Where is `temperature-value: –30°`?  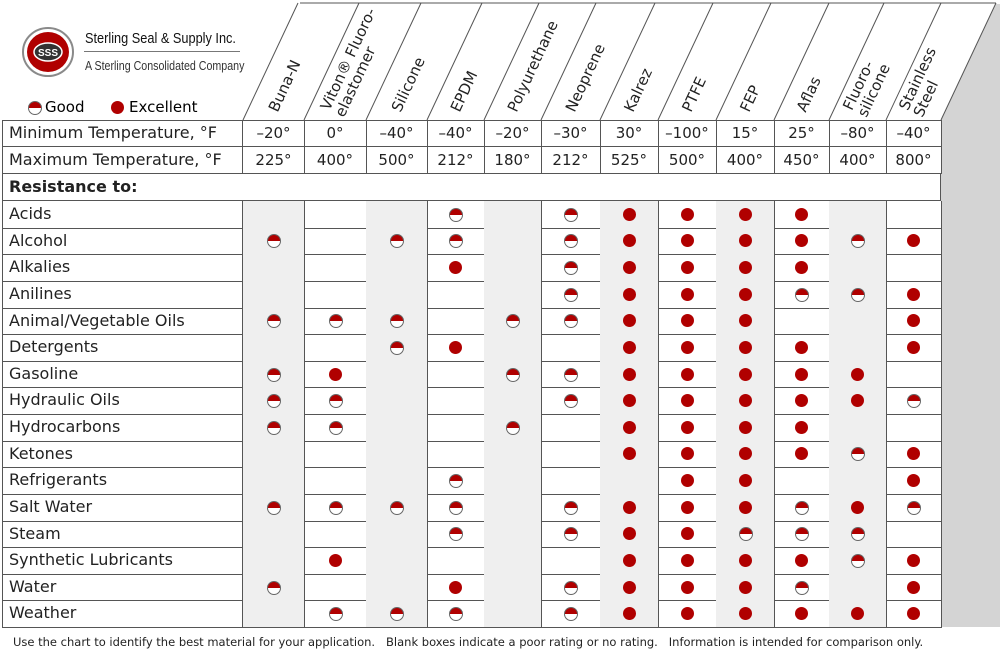
temperature-value: –30° is located at coordinates (571, 133).